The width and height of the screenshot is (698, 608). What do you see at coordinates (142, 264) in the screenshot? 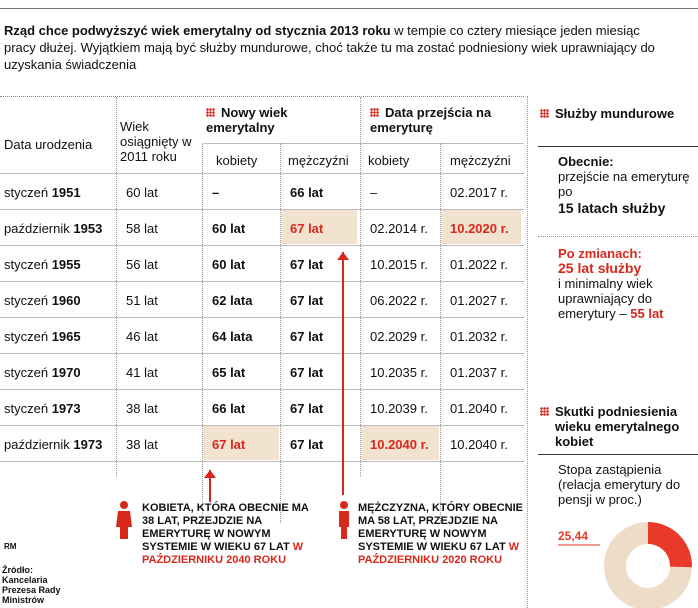
I see `cell: 56 lat` at bounding box center [142, 264].